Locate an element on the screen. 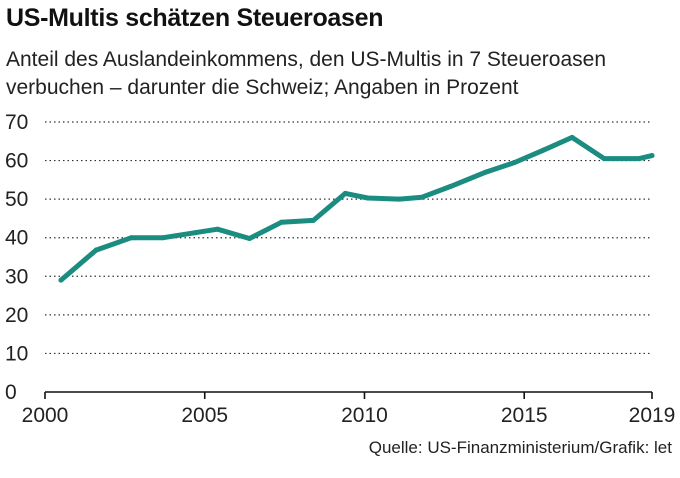  y-tick-label: 30 is located at coordinates (16, 276).